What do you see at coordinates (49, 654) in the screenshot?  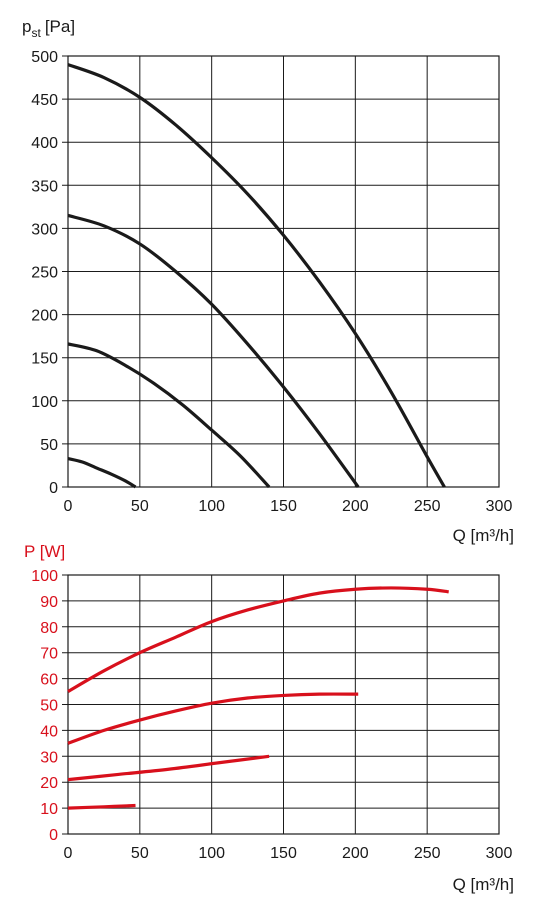 I see `y-tick-label: 70` at bounding box center [49, 654].